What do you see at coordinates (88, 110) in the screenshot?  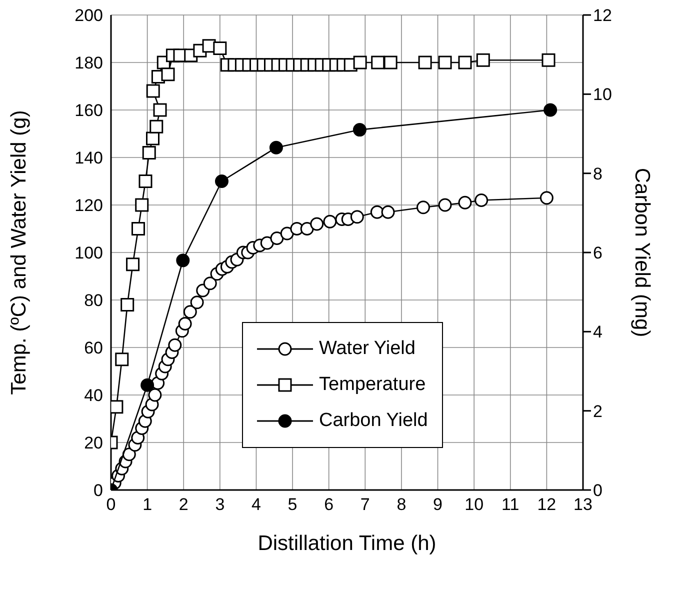 I see `y-tick-label: 160` at bounding box center [88, 110].